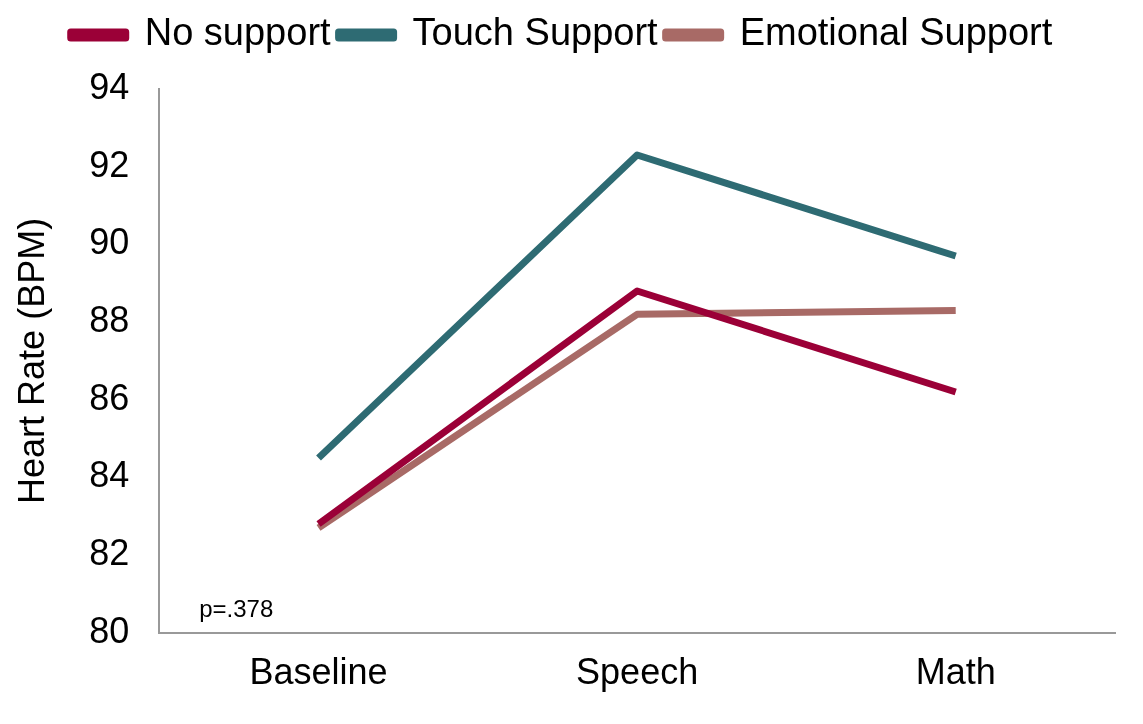 This screenshot has width=1143, height=724. What do you see at coordinates (896, 32) in the screenshot?
I see `legend-label: Emotional Support` at bounding box center [896, 32].